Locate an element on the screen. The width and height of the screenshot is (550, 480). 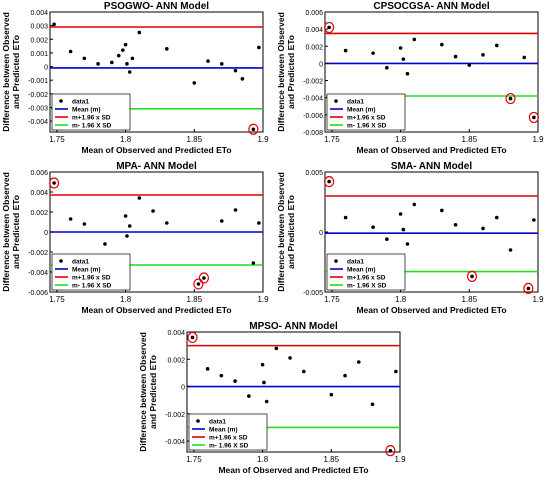
y-tick-label: -0.006 is located at coordinates (38, 293).